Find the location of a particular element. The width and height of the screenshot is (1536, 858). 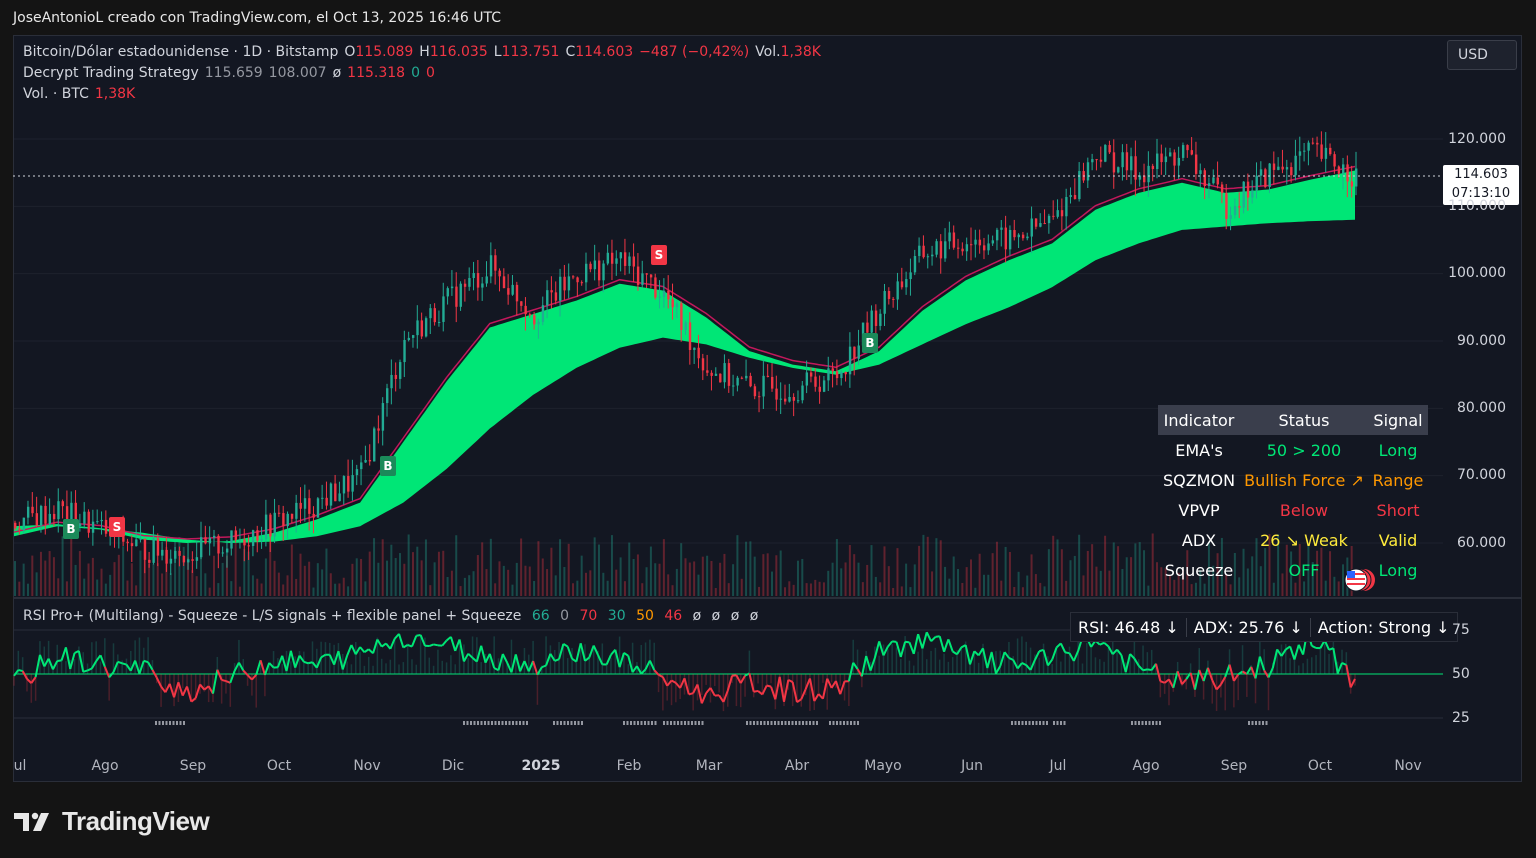

signal-row-sqzmon: SQZMON Bullish Force ↗ Range is located at coordinates (1293, 480).